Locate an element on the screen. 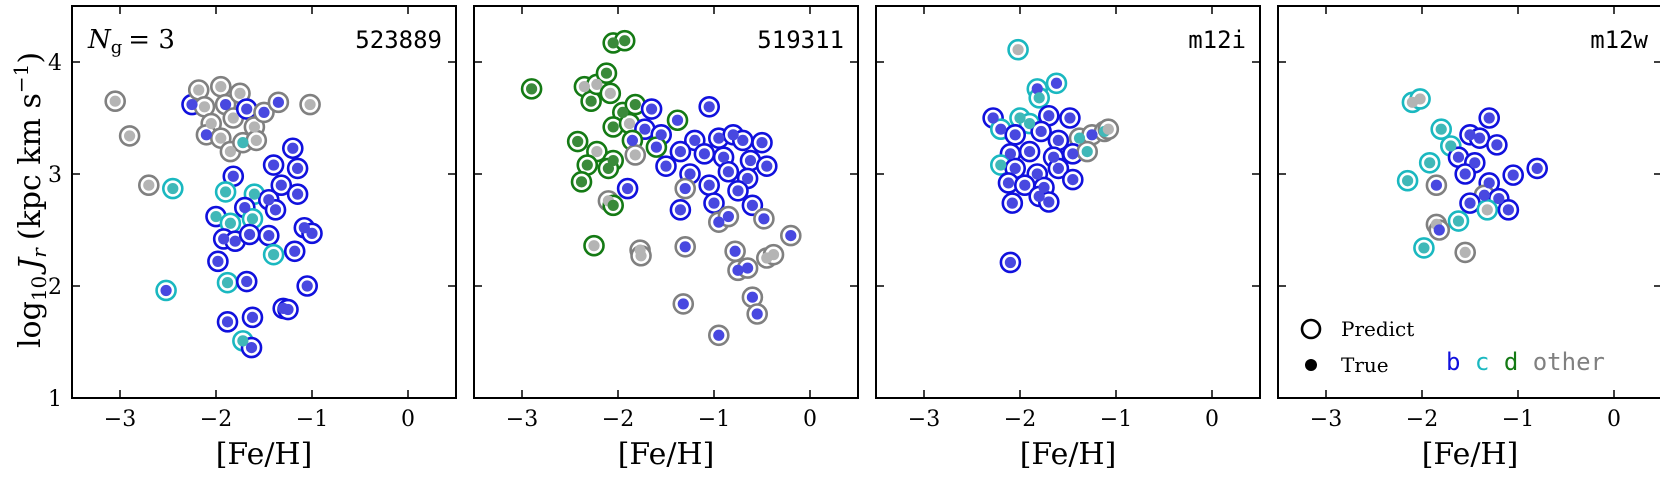 The height and width of the screenshot is (482, 1660). panel-marks is located at coordinates (213, 217).